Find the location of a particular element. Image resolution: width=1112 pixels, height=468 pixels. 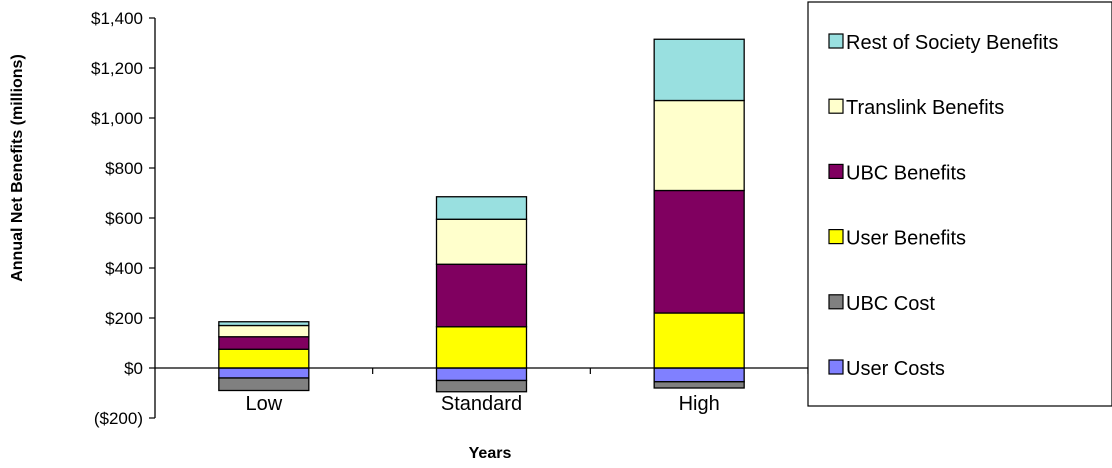

bar-segment-high-ubc-benefits is located at coordinates (699, 251).